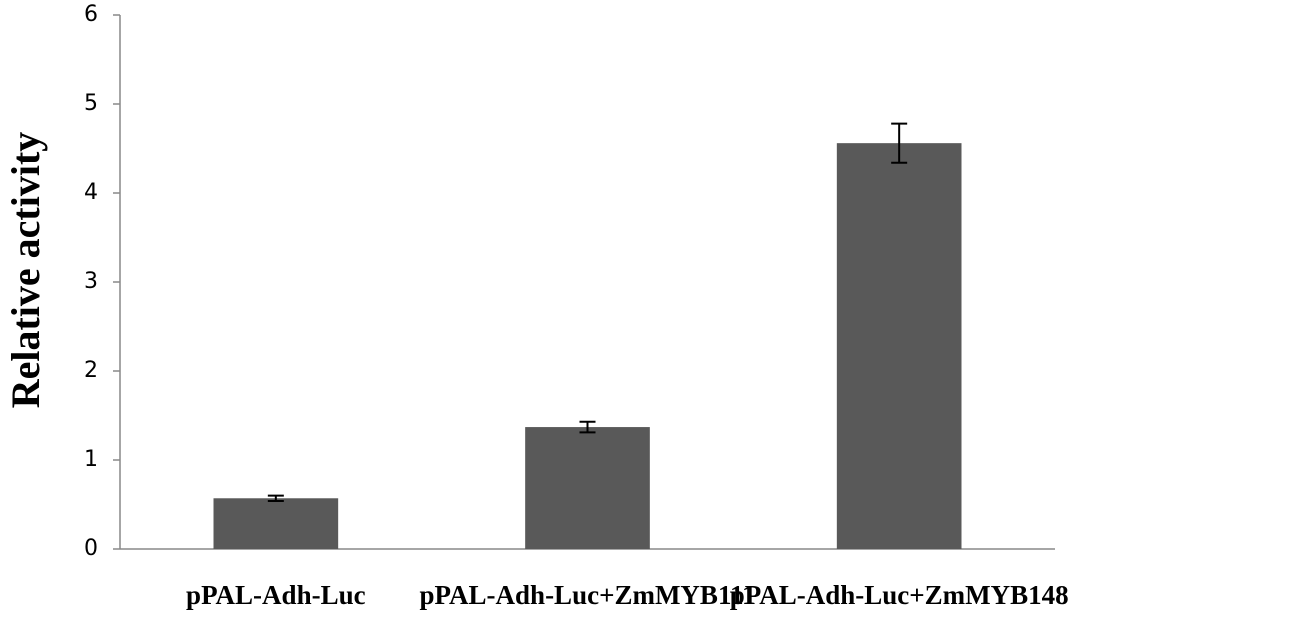 The image size is (1300, 620). I want to click on x-tick-label: pPAL-Adh-Luc, so click(276, 595).